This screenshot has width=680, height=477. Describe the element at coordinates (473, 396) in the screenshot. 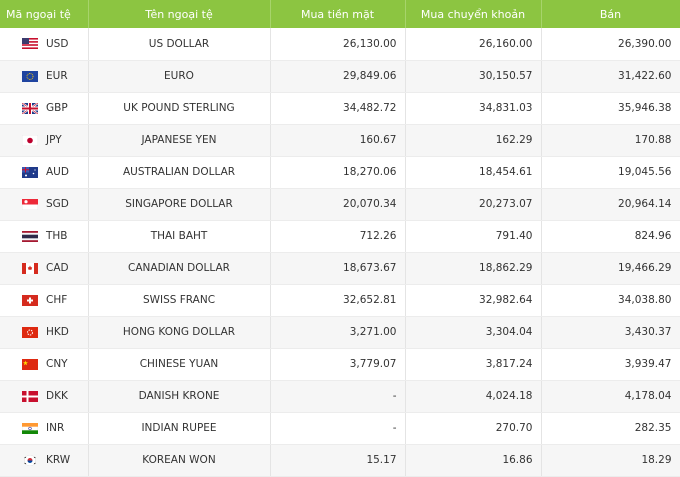

I see `transfer-buy: 4,024.18` at that location.